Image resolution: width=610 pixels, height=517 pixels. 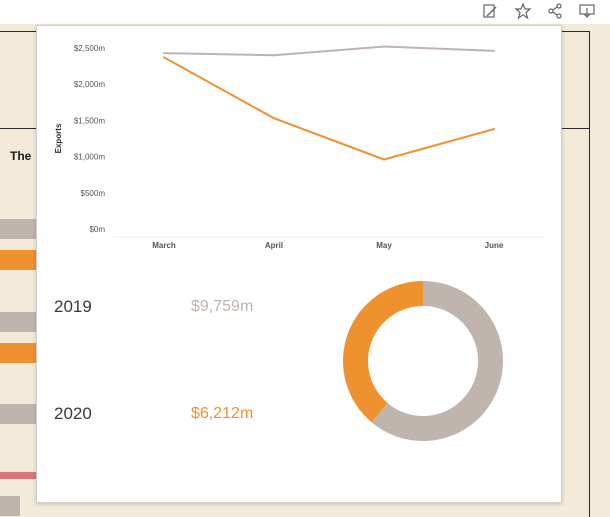 I want to click on total-value-2019: $9,759m, so click(x=222, y=306).